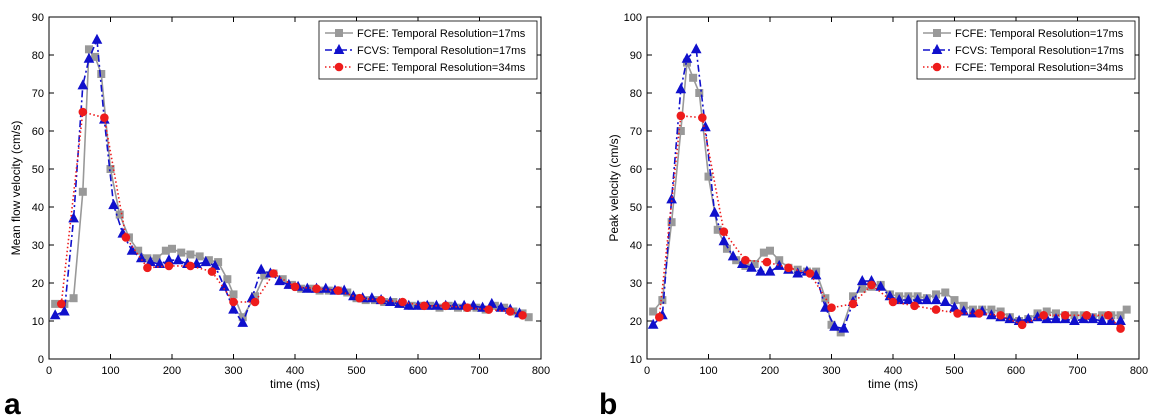 This screenshot has width=1158, height=418. I want to click on panel-letter: a, so click(12, 403).